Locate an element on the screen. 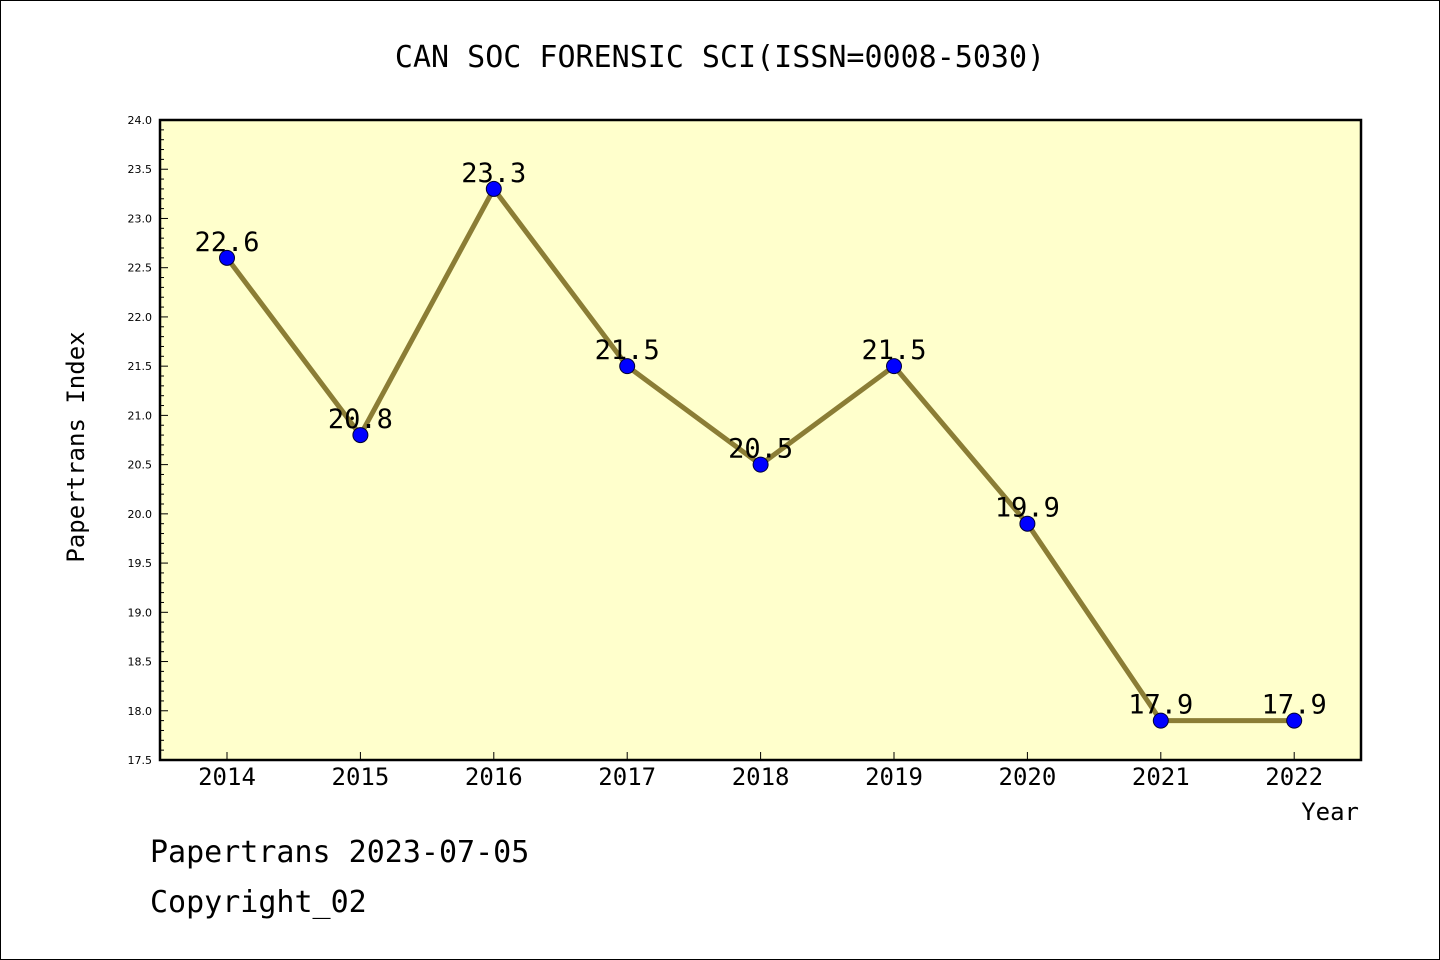  footer-source-date: Papertrans 2023-07-05 is located at coordinates (340, 852).